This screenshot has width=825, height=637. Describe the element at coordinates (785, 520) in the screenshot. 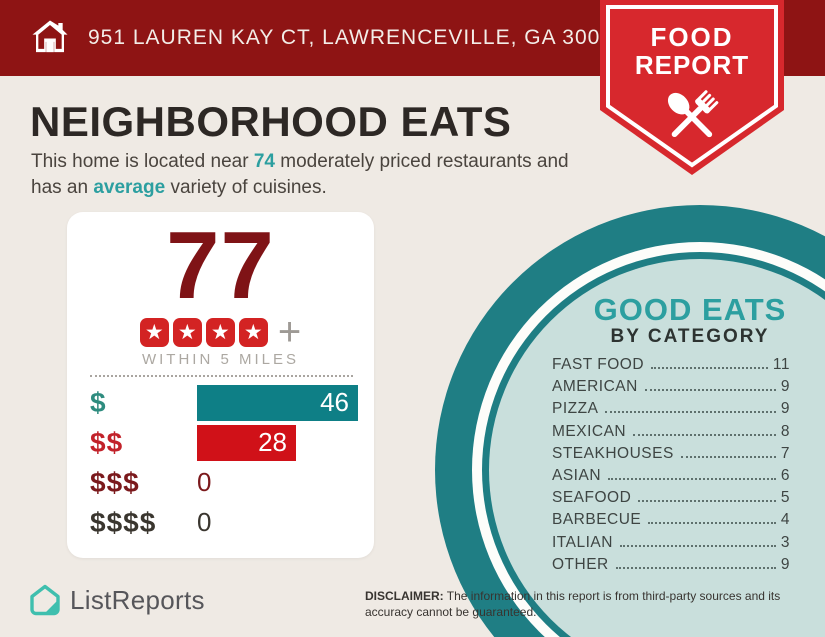

I see `category-value: 4` at that location.